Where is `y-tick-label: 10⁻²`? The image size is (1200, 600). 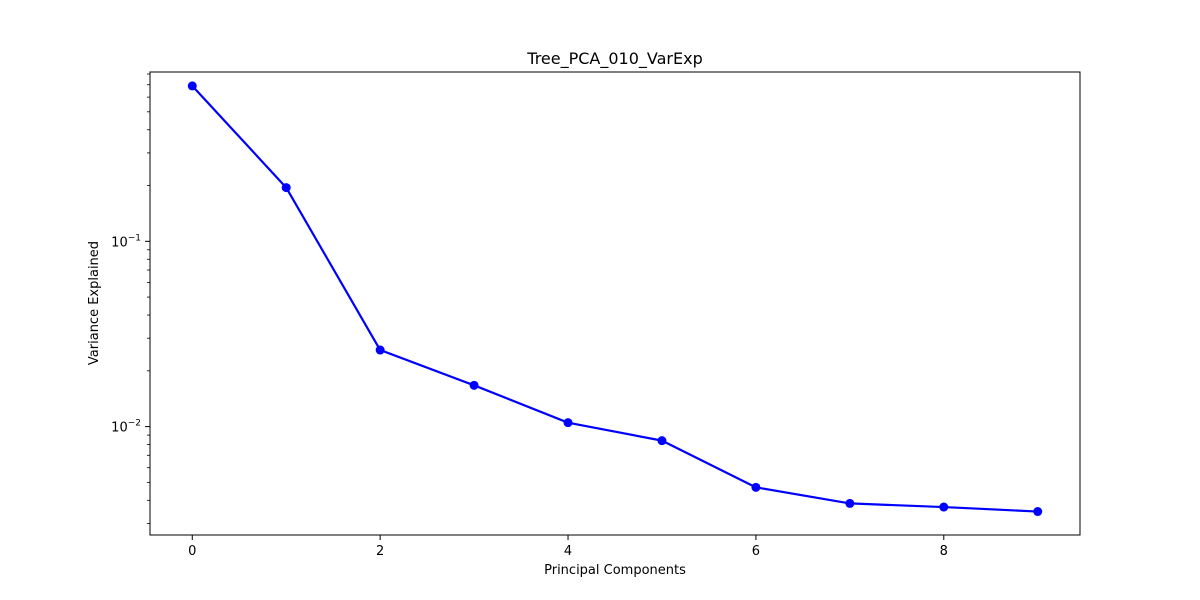 y-tick-label: 10⁻² is located at coordinates (126, 427).